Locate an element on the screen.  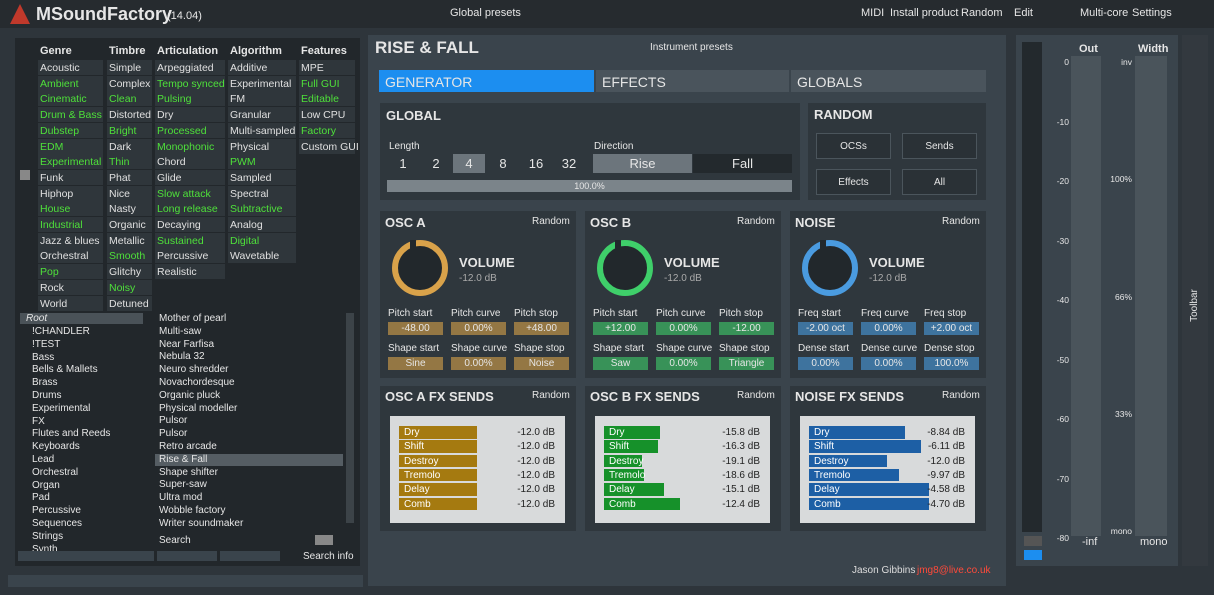
tree-item: !CHANDLER is located at coordinates (61, 331).